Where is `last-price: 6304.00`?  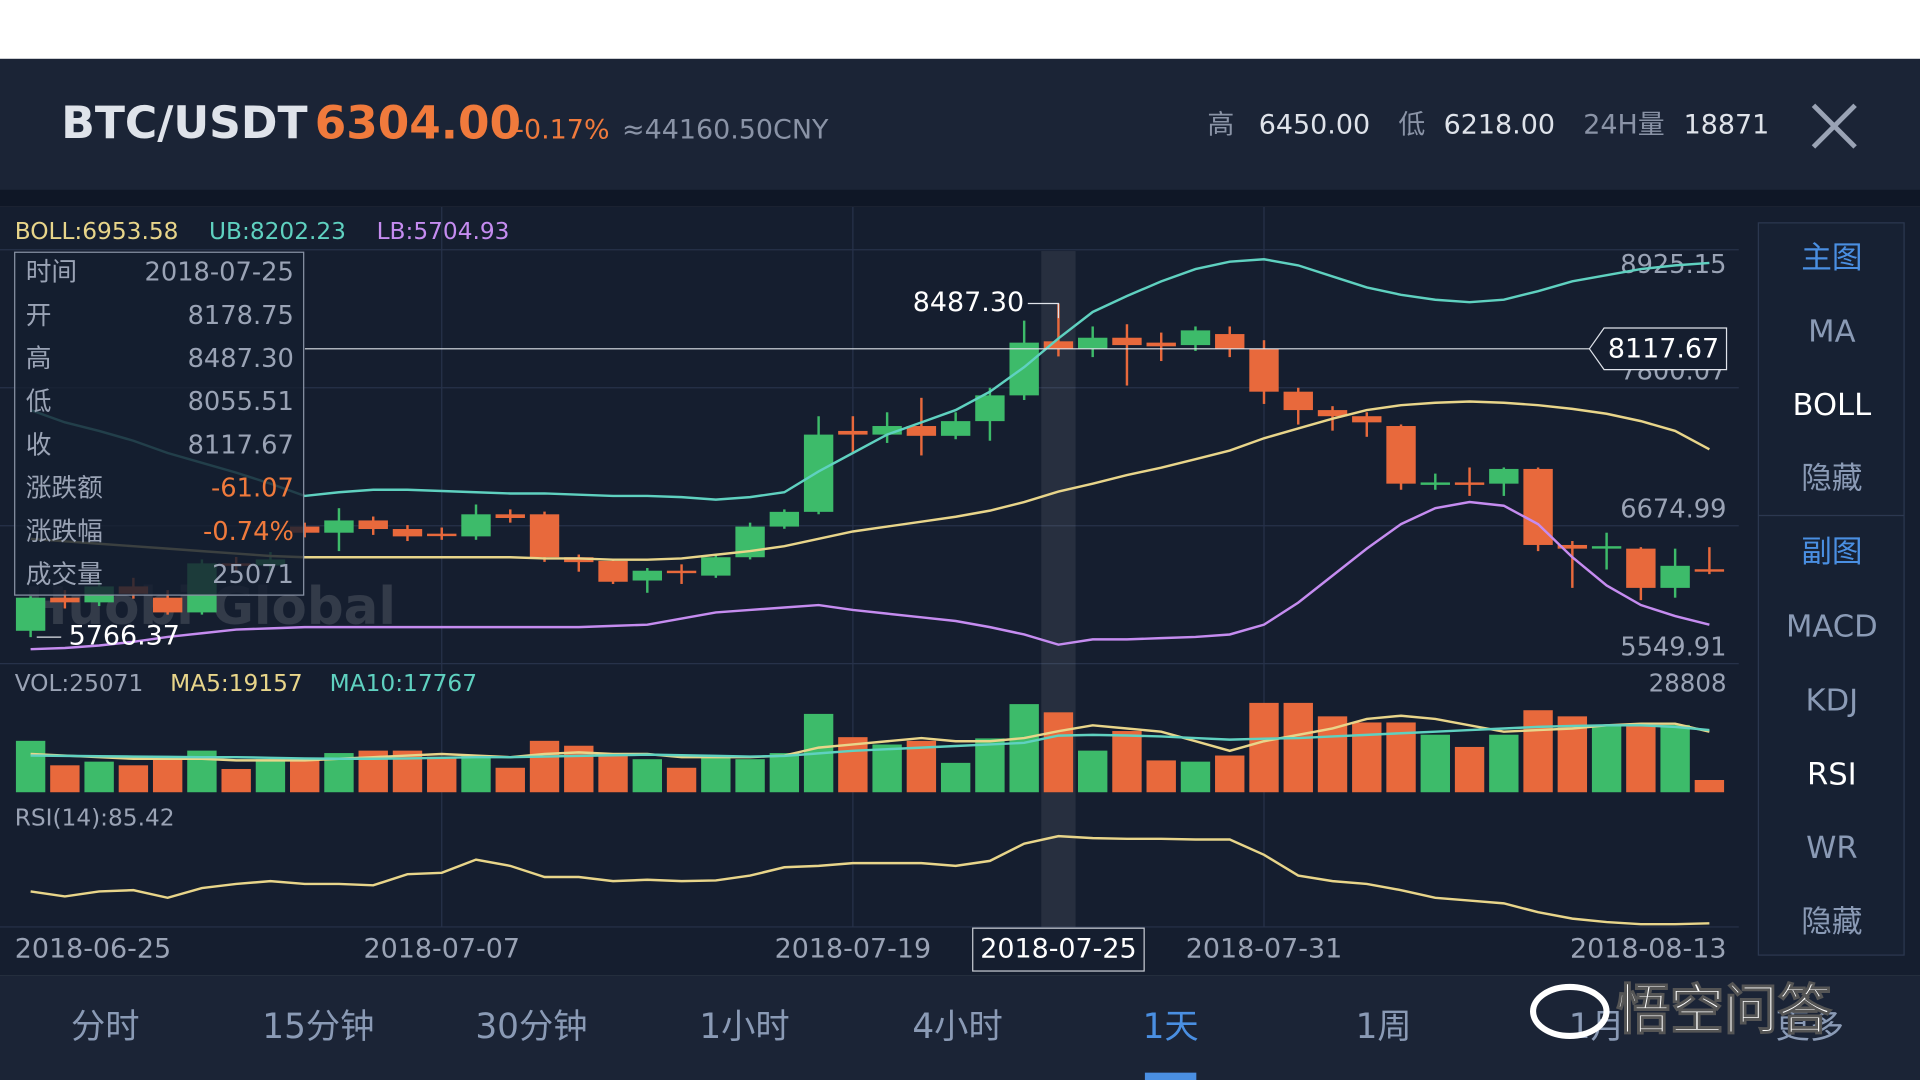 last-price: 6304.00 is located at coordinates (418, 123).